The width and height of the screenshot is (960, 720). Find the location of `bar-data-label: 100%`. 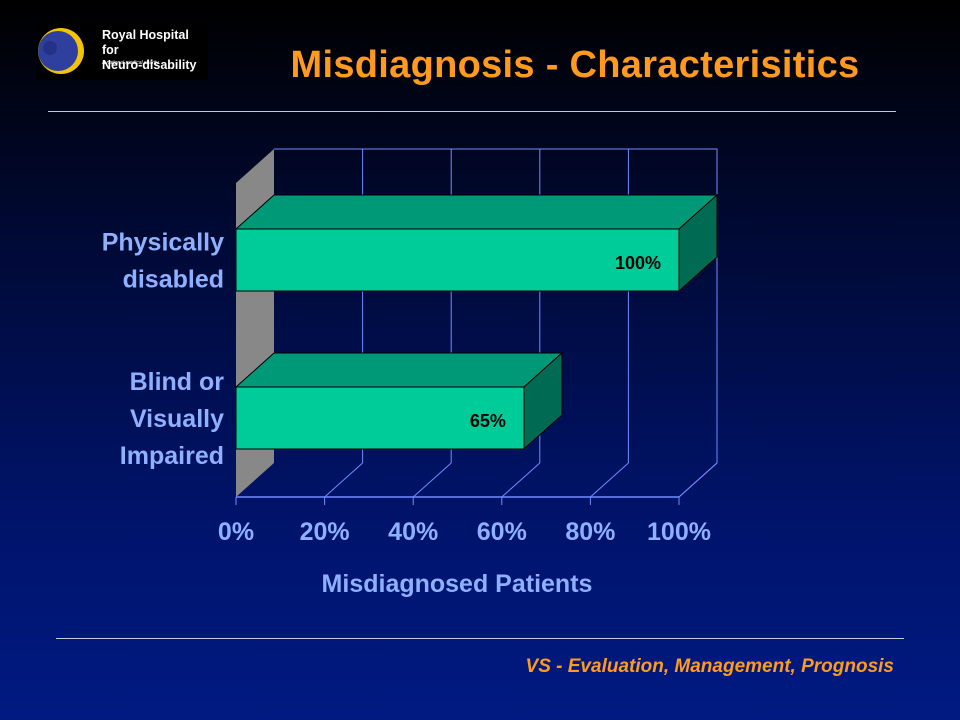

bar-data-label: 100% is located at coordinates (638, 263).